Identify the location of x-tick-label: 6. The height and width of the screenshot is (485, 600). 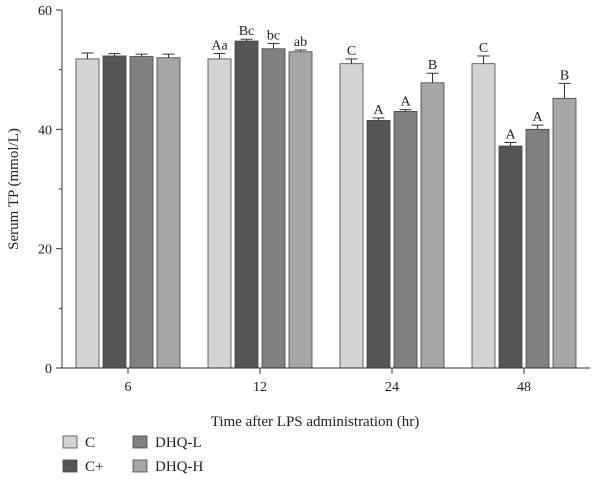
(128, 387).